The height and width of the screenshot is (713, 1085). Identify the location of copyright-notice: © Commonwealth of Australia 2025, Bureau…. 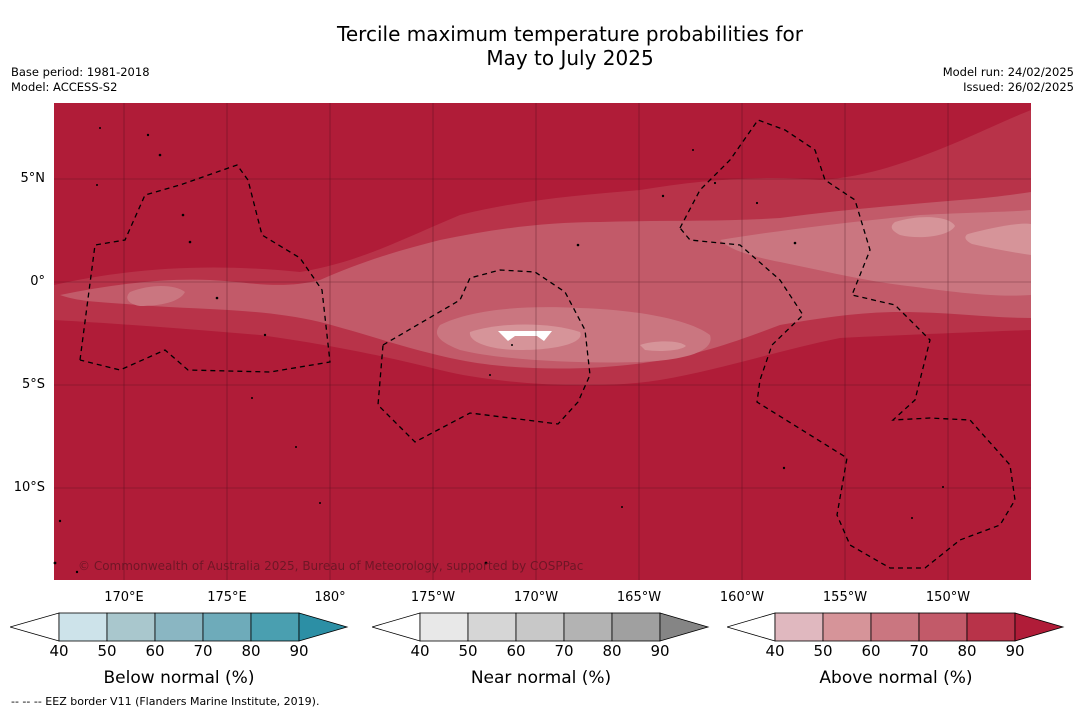
(331, 566).